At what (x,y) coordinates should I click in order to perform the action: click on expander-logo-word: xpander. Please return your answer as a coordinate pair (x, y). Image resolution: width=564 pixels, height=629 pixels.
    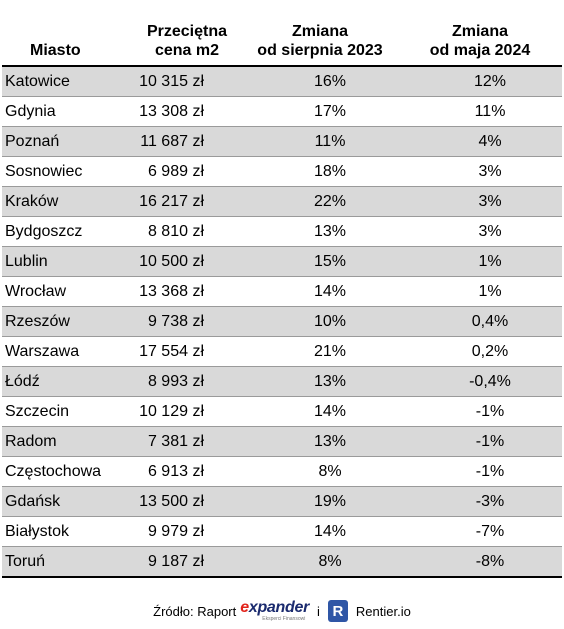
    Looking at the image, I should click on (279, 607).